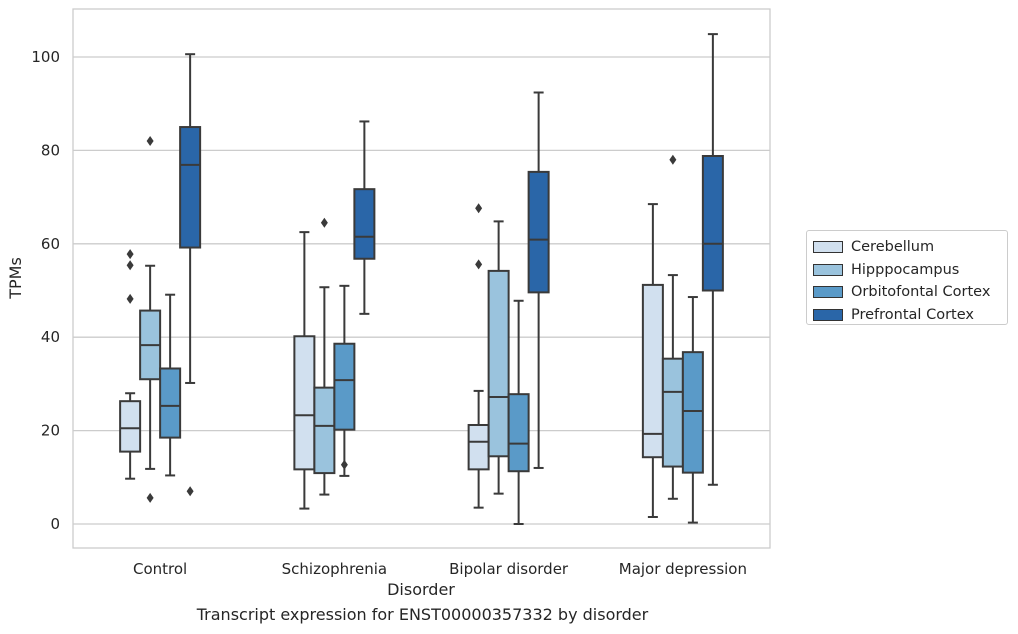 This screenshot has height=634, width=1018. What do you see at coordinates (509, 569) in the screenshot?
I see `x-tick-bipolar-disorder: Bipolar disorder` at bounding box center [509, 569].